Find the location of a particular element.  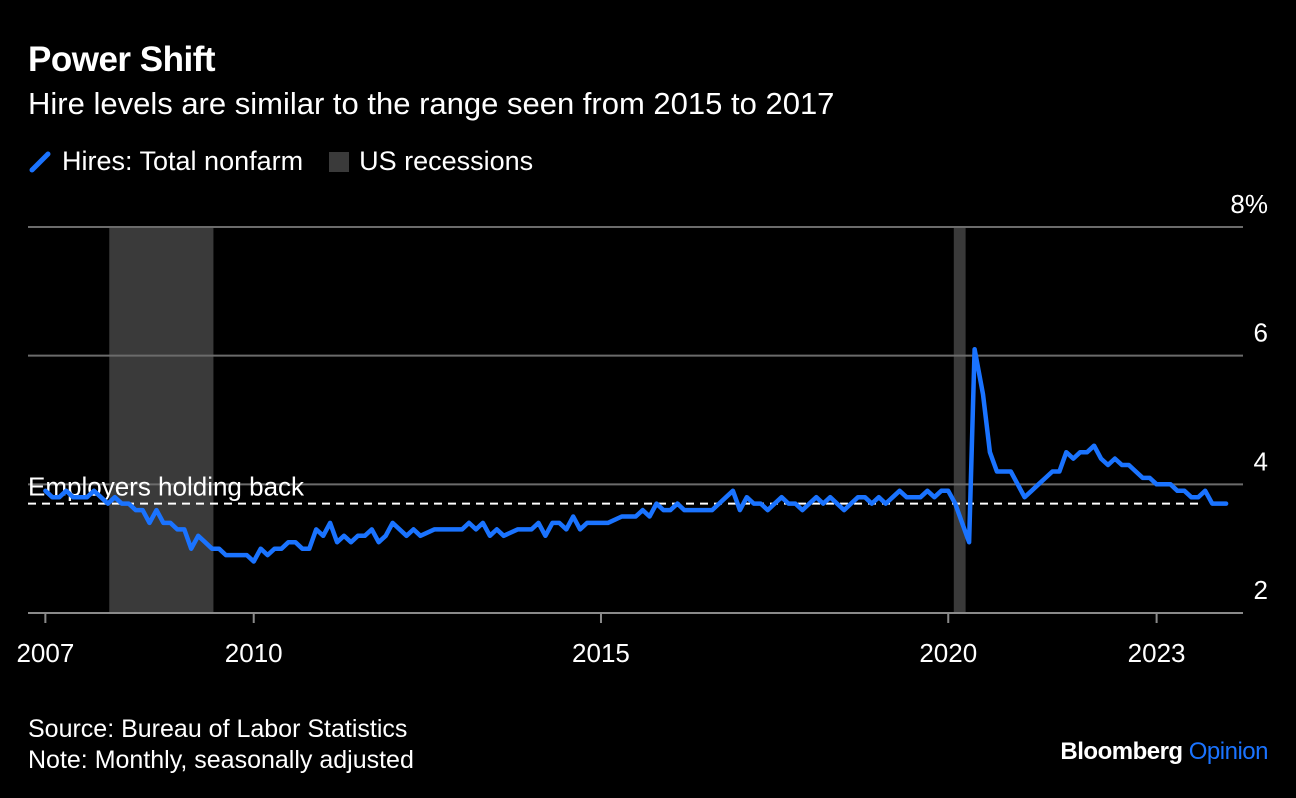

brand-logo: Bloomberg Opinion is located at coordinates (1164, 752).